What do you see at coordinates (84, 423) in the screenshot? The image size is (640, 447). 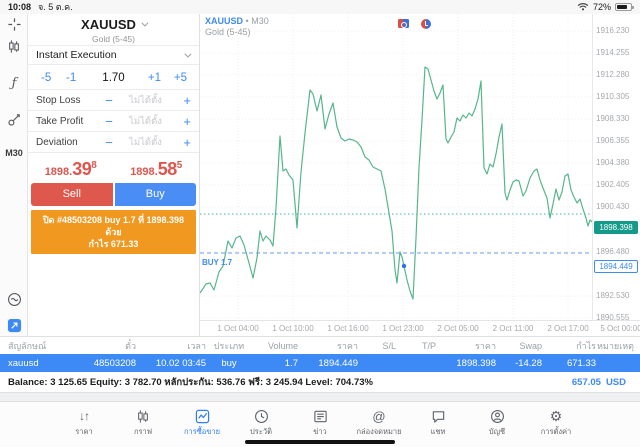 I see `nav-quotes: ↓↑ ราคา` at bounding box center [84, 423].